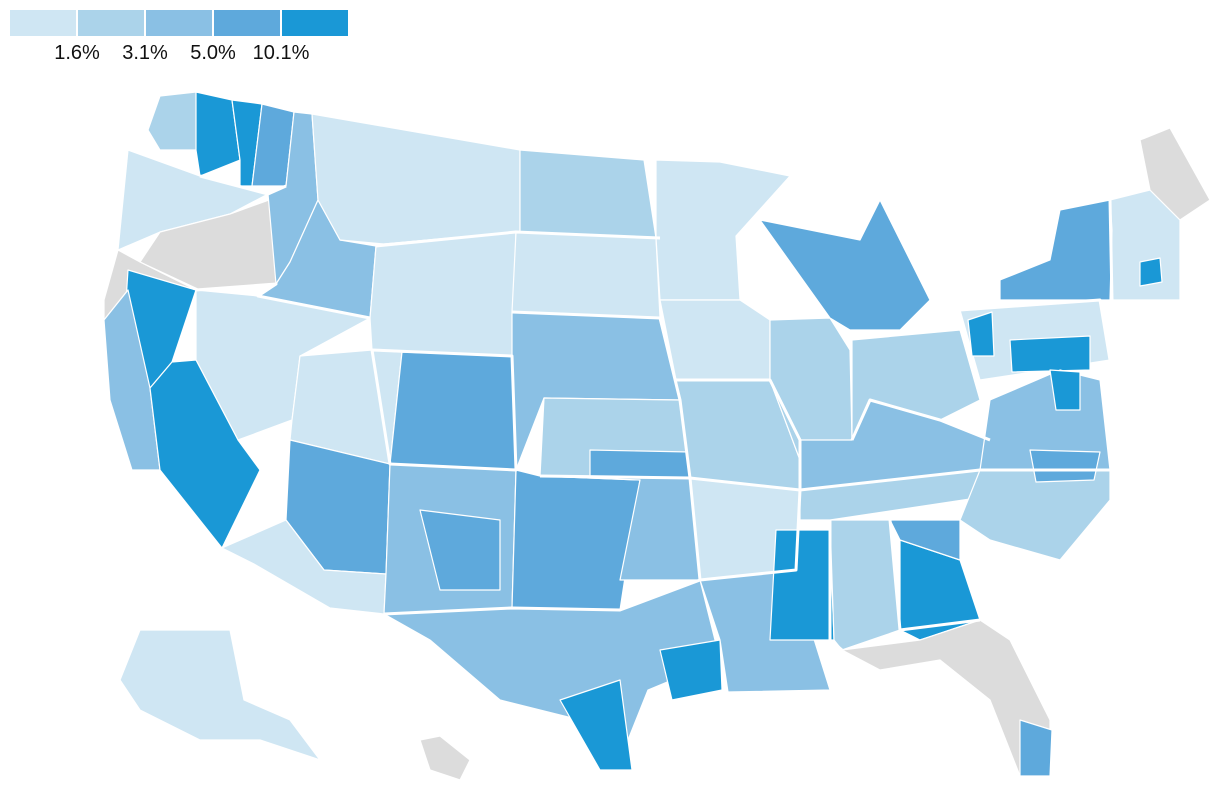 Image resolution: width=1220 pixels, height=804 pixels. I want to click on region-georgia-north, so click(925, 540).